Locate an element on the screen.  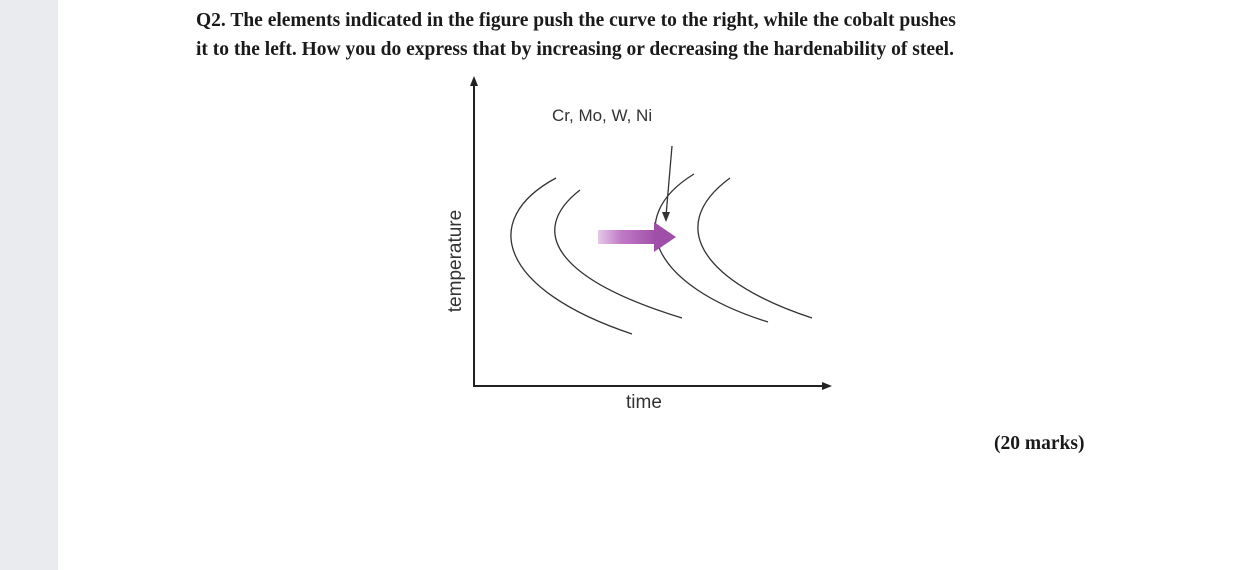
shift-arrow-head is located at coordinates (665, 237).